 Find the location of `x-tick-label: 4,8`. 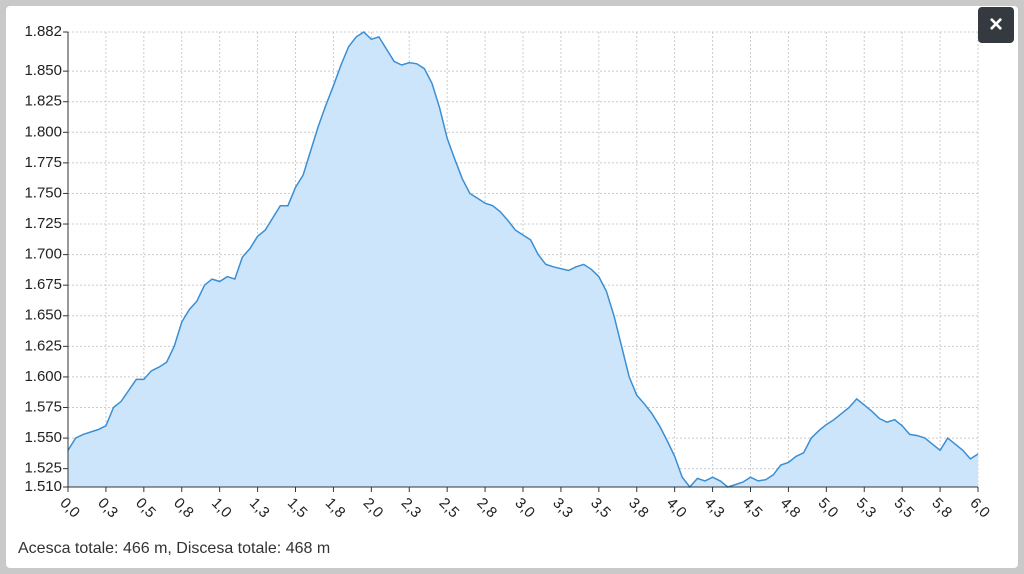

x-tick-label: 4,8 is located at coordinates (790, 508).